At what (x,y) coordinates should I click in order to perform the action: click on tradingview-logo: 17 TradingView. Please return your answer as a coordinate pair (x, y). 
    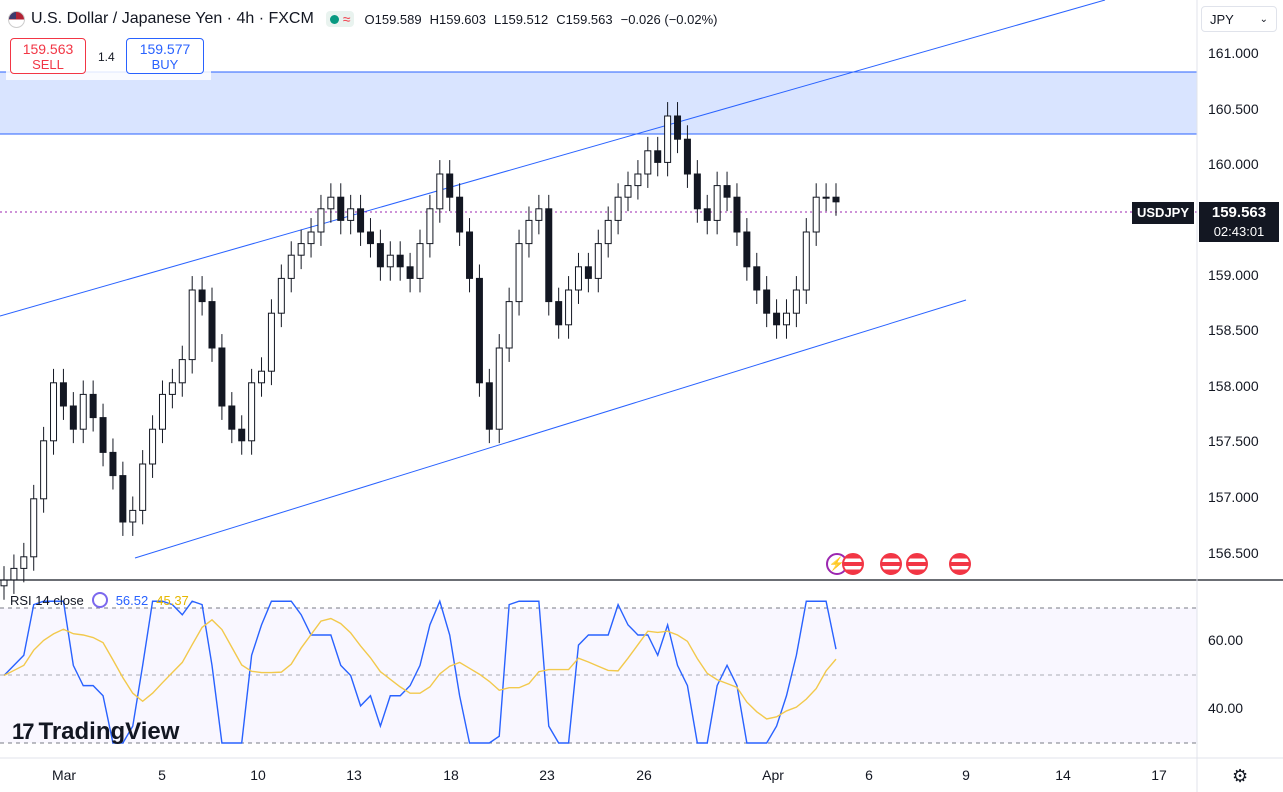
    Looking at the image, I should click on (95, 732).